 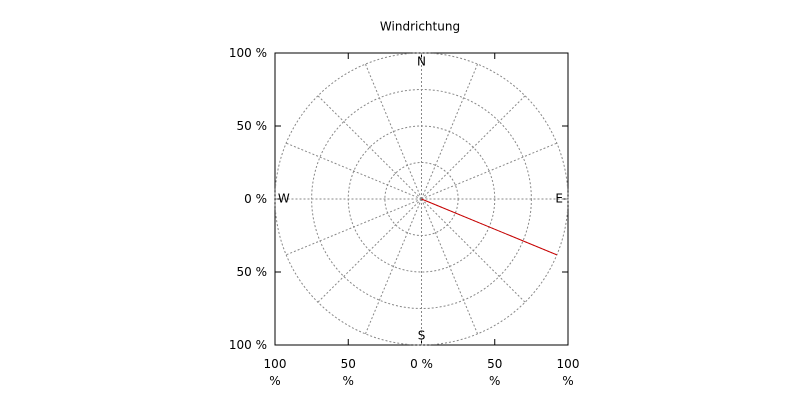 What do you see at coordinates (421, 61) in the screenshot?
I see `compass-label: N` at bounding box center [421, 61].